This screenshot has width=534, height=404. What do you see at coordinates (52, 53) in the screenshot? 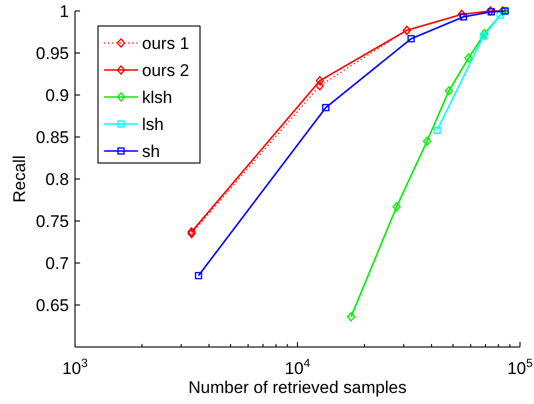
I see `y-tick-label: 0.95` at bounding box center [52, 53].